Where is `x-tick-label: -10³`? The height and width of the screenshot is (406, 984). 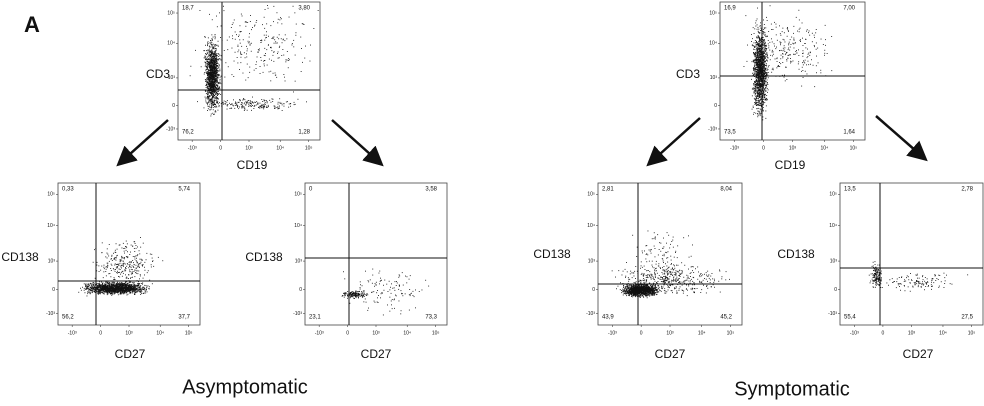
x-tick-label: -10³ is located at coordinates (192, 148).